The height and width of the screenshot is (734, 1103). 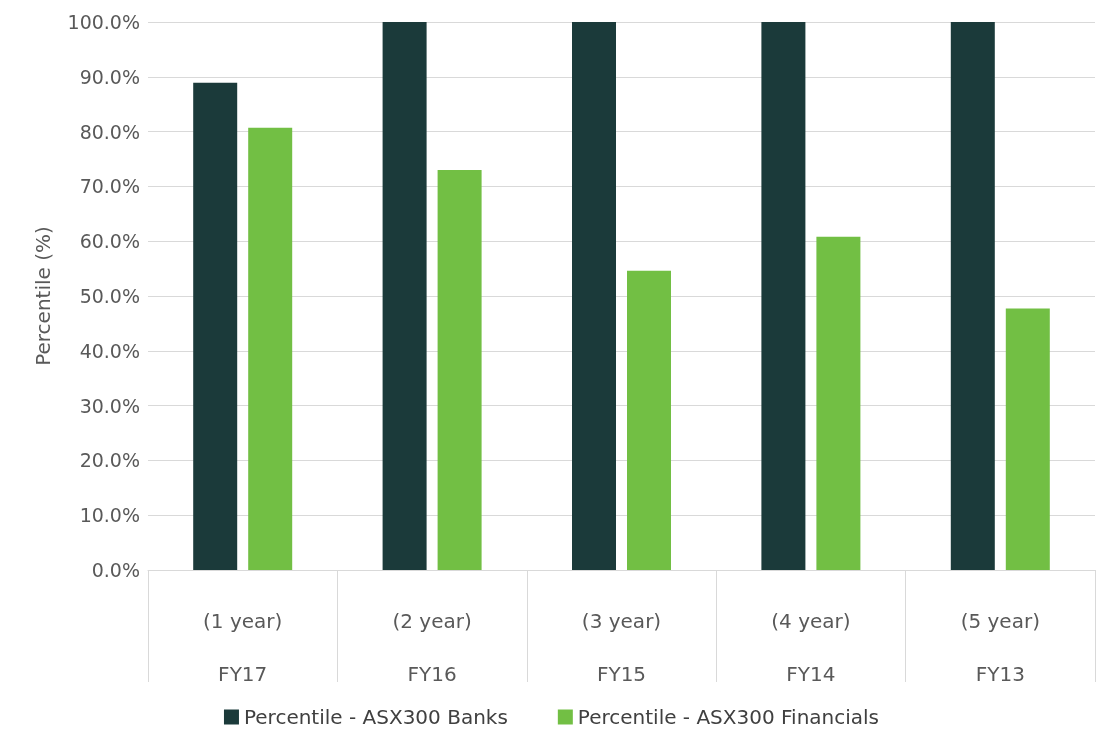 I want to click on category-label: (3 year) FY15, so click(x=621, y=647).